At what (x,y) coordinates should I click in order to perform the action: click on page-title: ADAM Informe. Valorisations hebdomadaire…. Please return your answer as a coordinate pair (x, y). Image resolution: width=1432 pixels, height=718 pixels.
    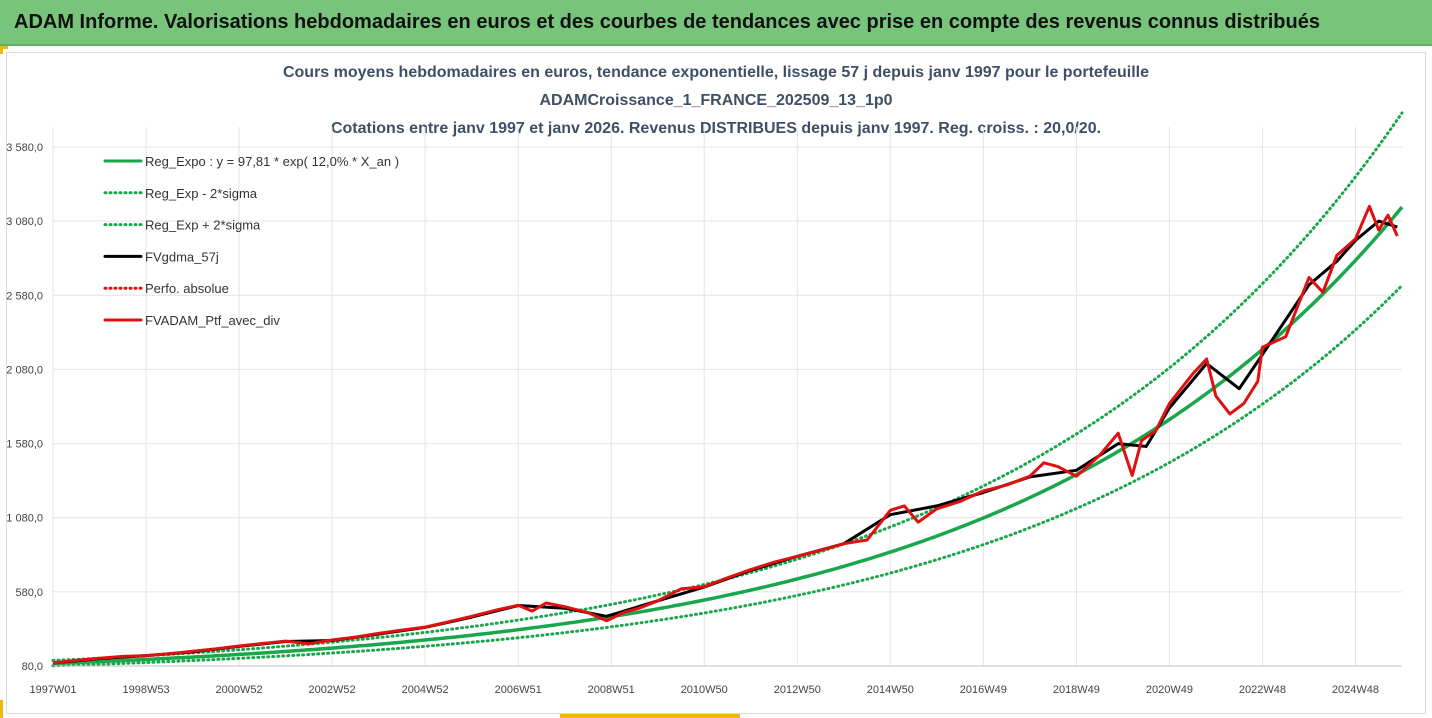
    Looking at the image, I should click on (667, 22).